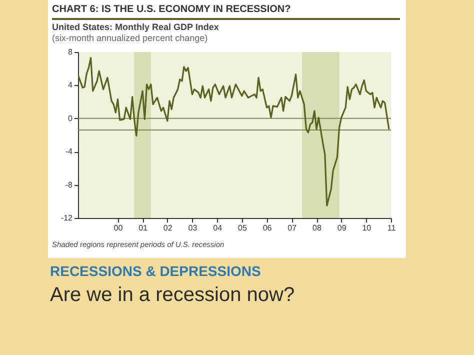 The height and width of the screenshot is (355, 474). What do you see at coordinates (342, 228) in the screenshot?
I see `x-tick-label: 09` at bounding box center [342, 228].